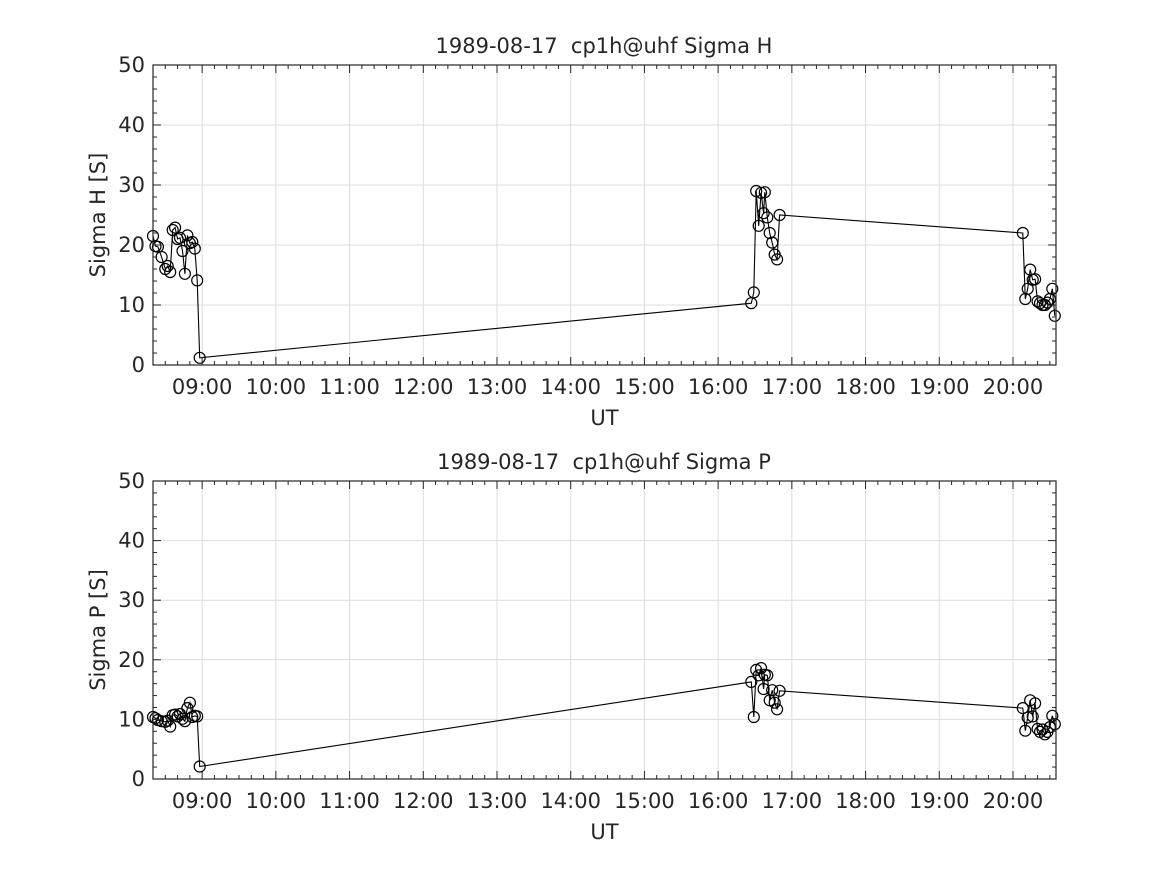 This screenshot has height=875, width=1167. I want to click on x-tick-label: 13:00, so click(497, 387).